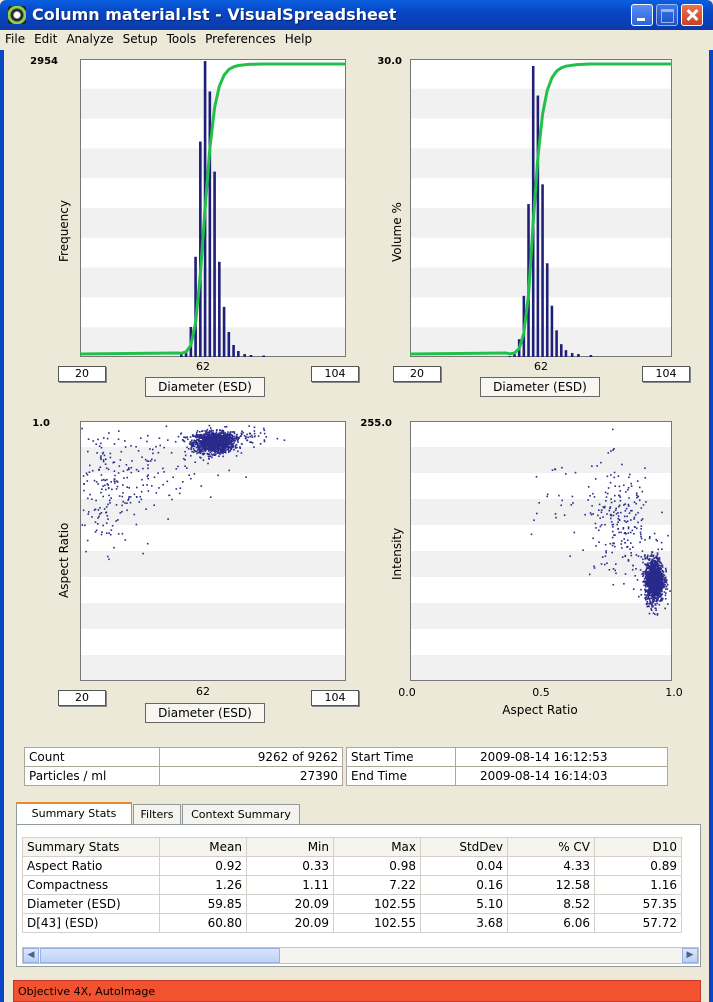 The image size is (713, 1002). I want to click on scroll-thumb, so click(160, 955).